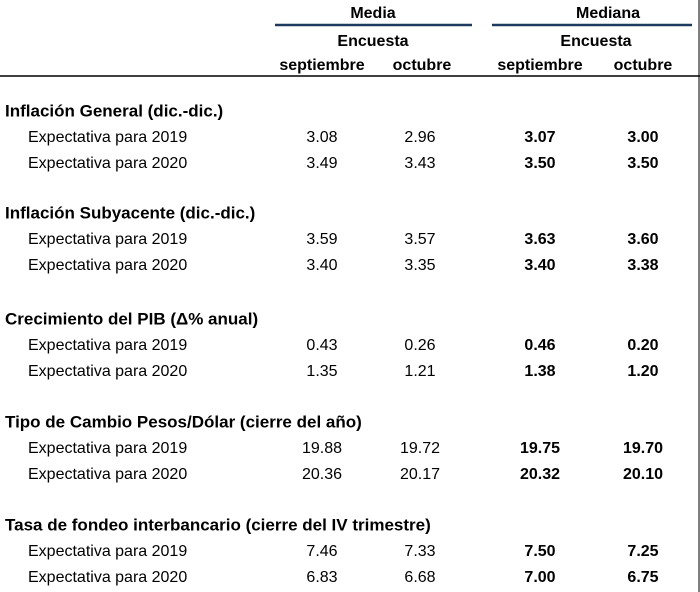  I want to click on section-title: Crecimiento del PIB (Δ% anual), so click(131, 318).